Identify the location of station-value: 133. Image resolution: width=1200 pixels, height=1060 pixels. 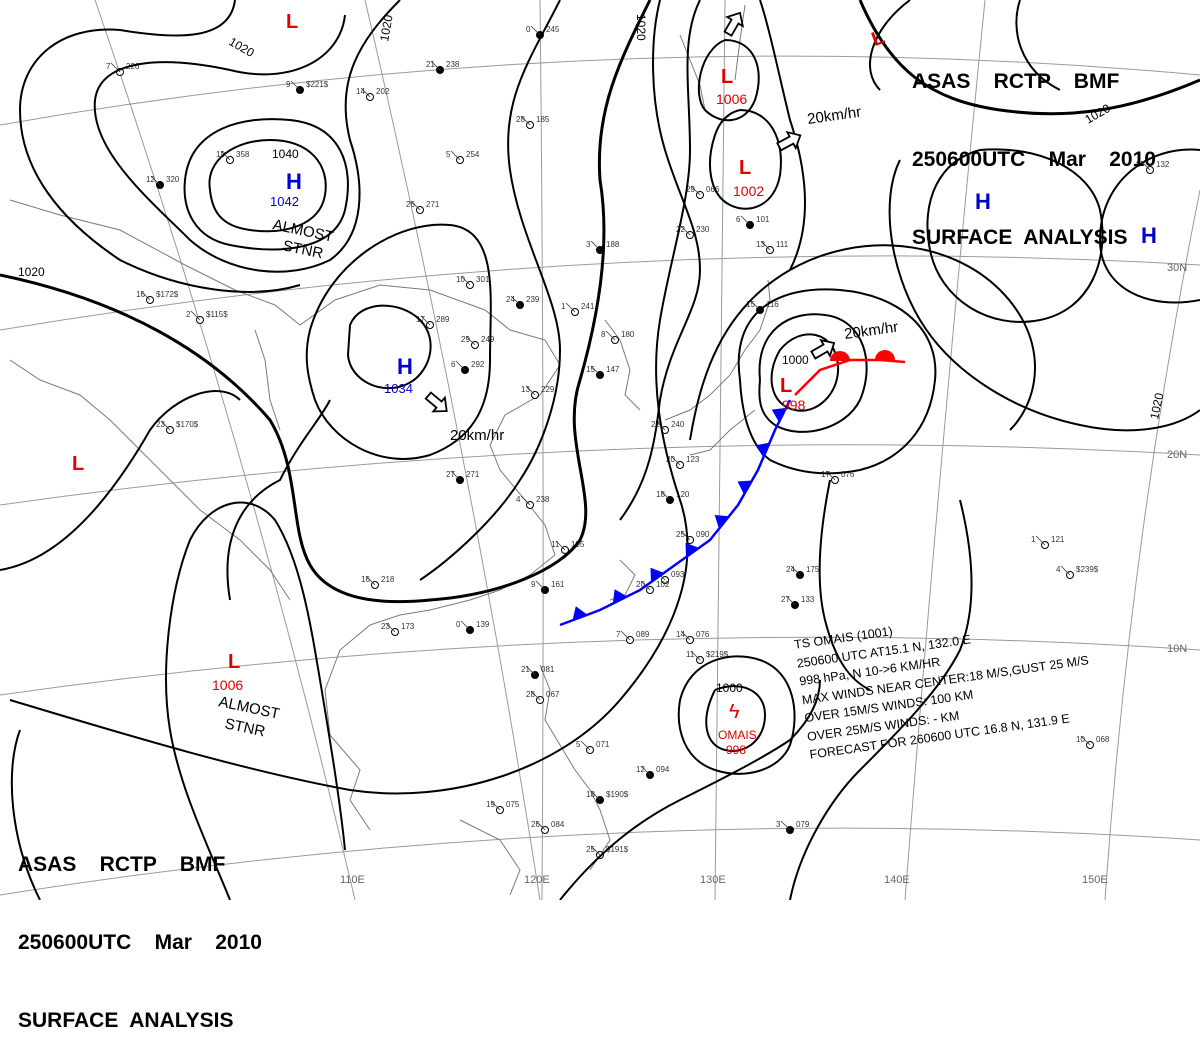
(808, 599).